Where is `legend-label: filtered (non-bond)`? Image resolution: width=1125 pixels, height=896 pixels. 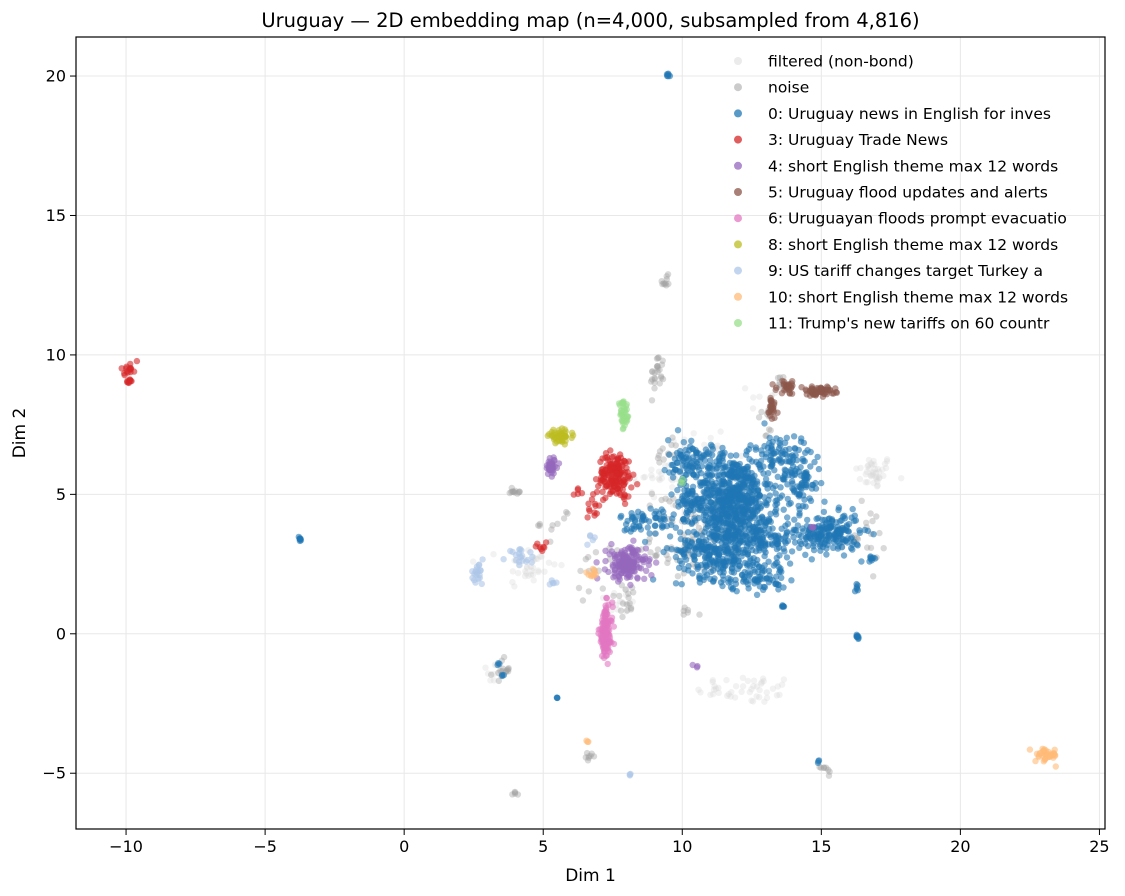
legend-label: filtered (non-bond) is located at coordinates (841, 62).